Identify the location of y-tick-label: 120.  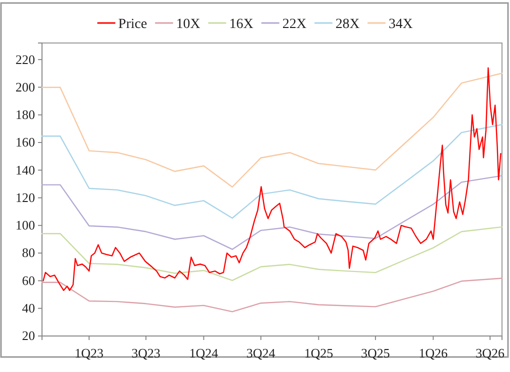
(25, 197).